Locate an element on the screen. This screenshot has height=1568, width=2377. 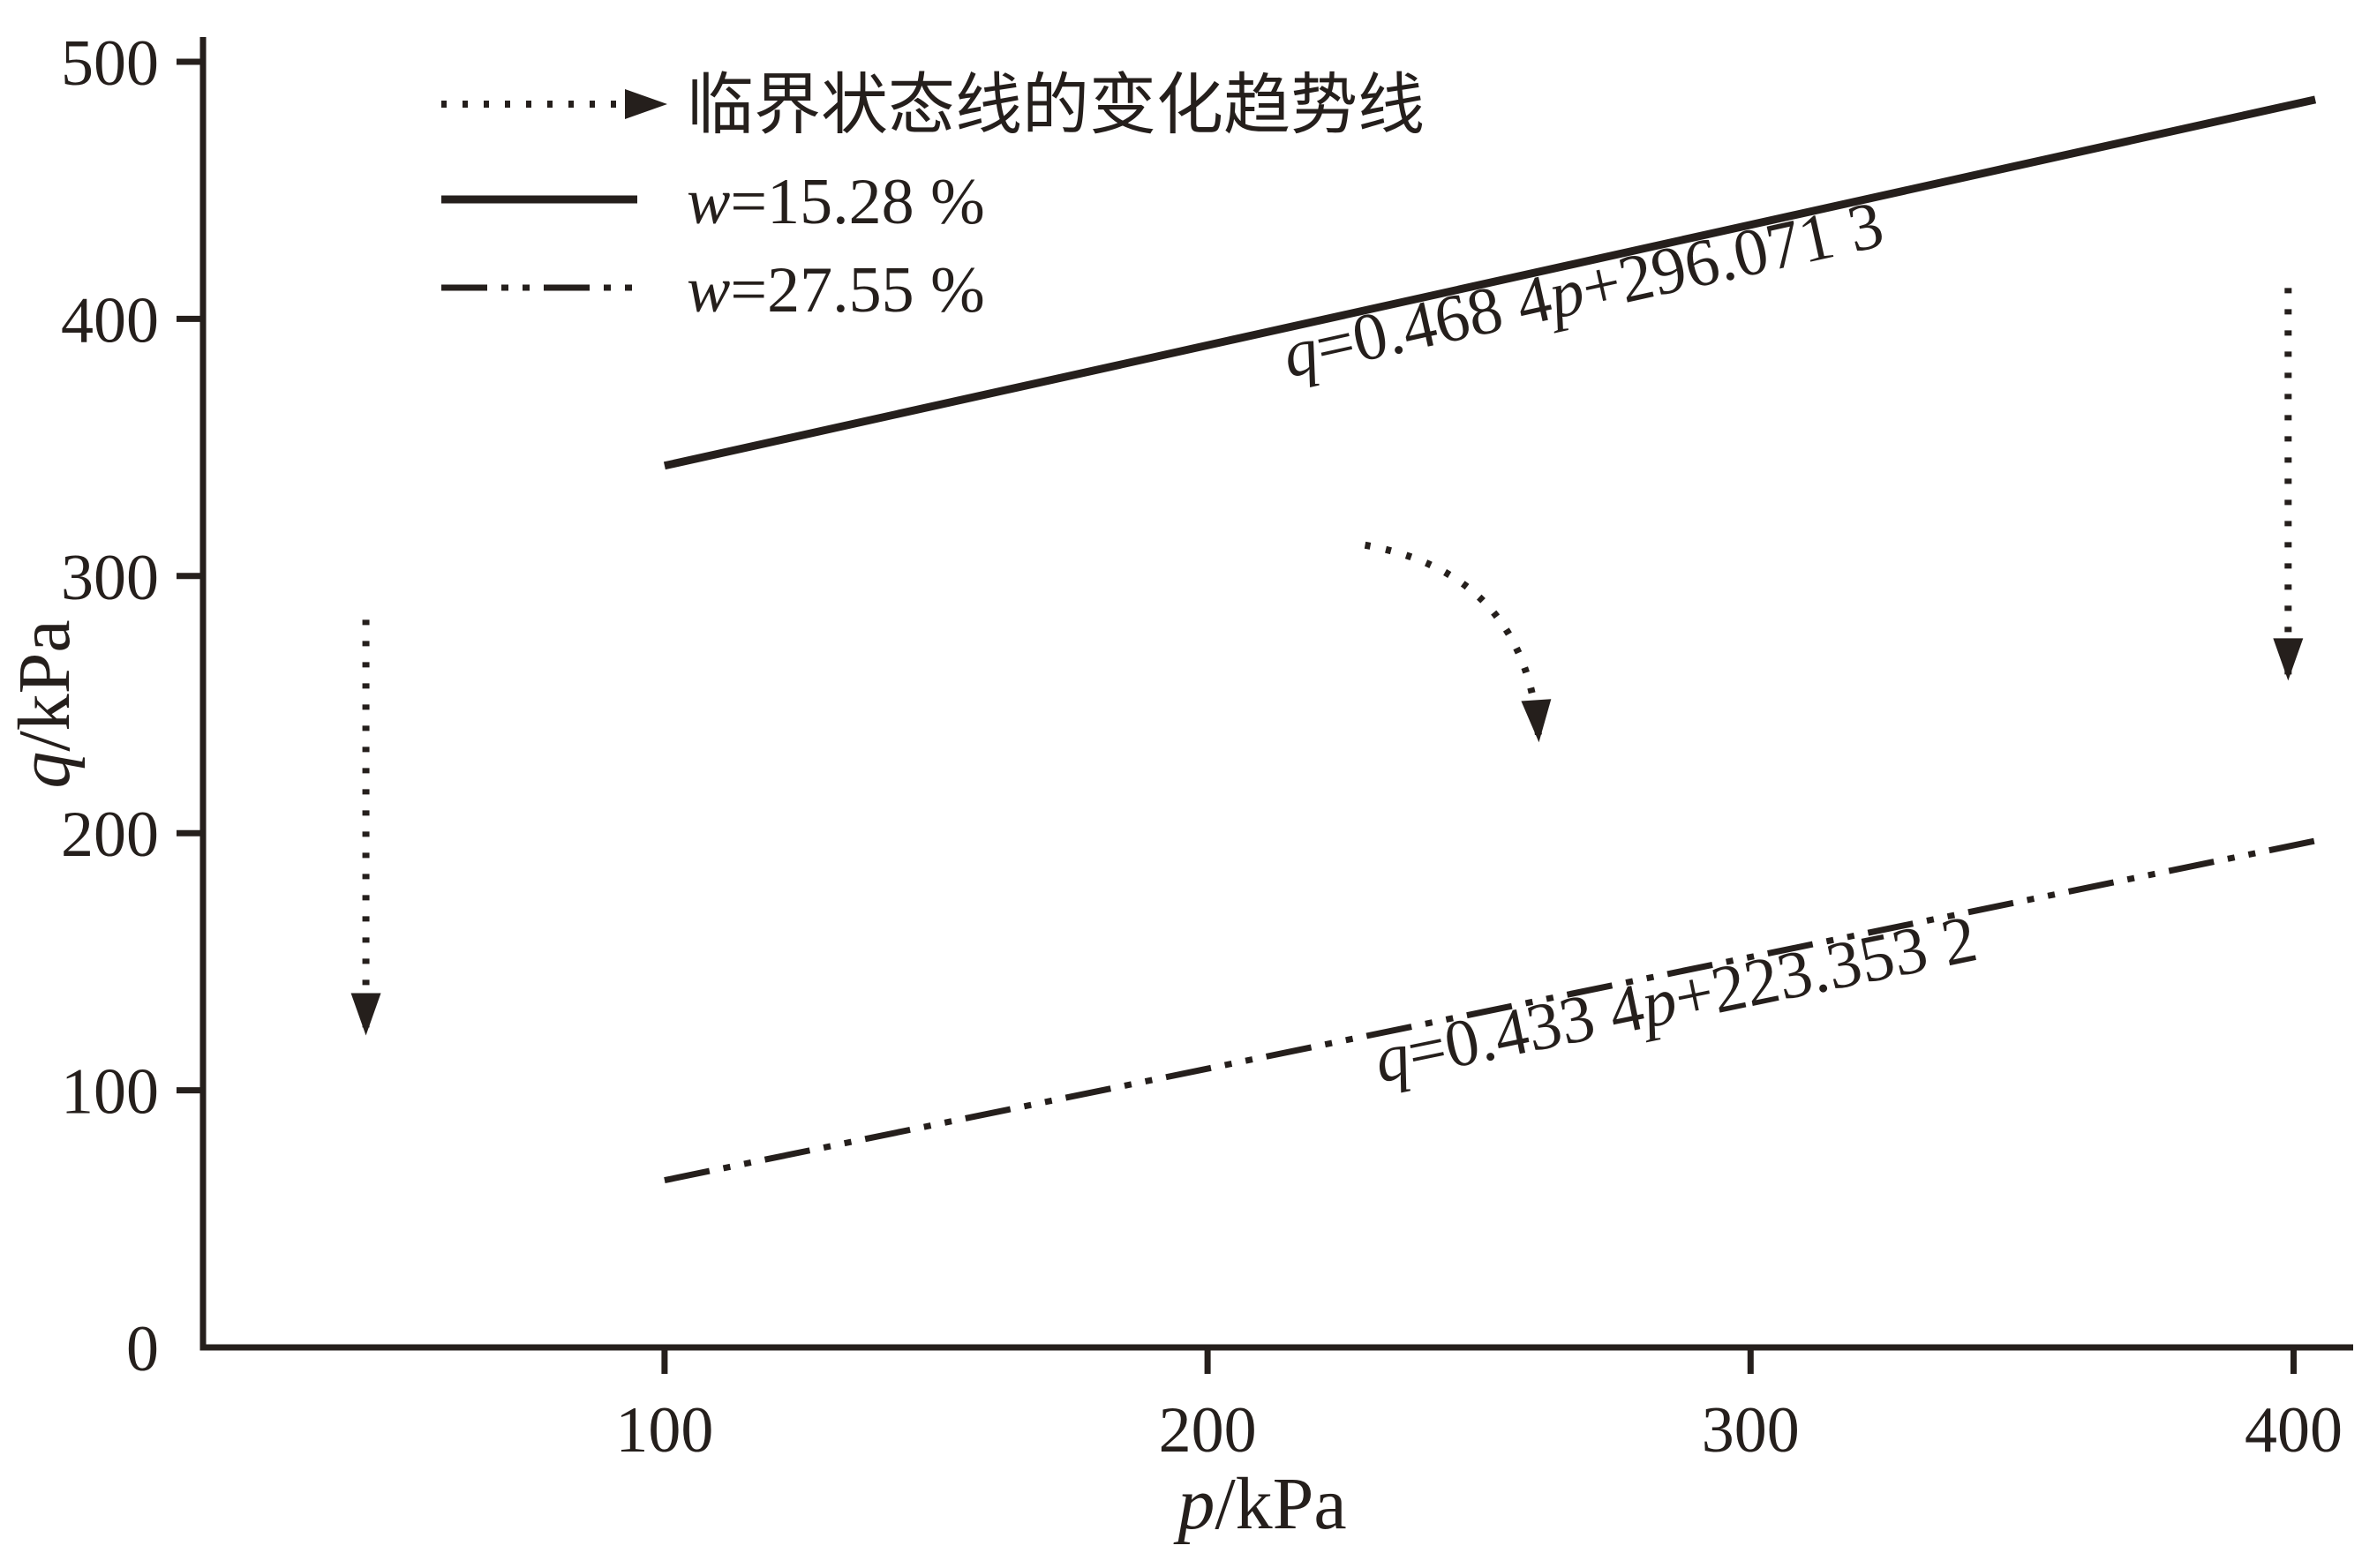
legend: 临界状态线的变化趋势线 w=15.28 % w=27.55 % is located at coordinates (933, 197).